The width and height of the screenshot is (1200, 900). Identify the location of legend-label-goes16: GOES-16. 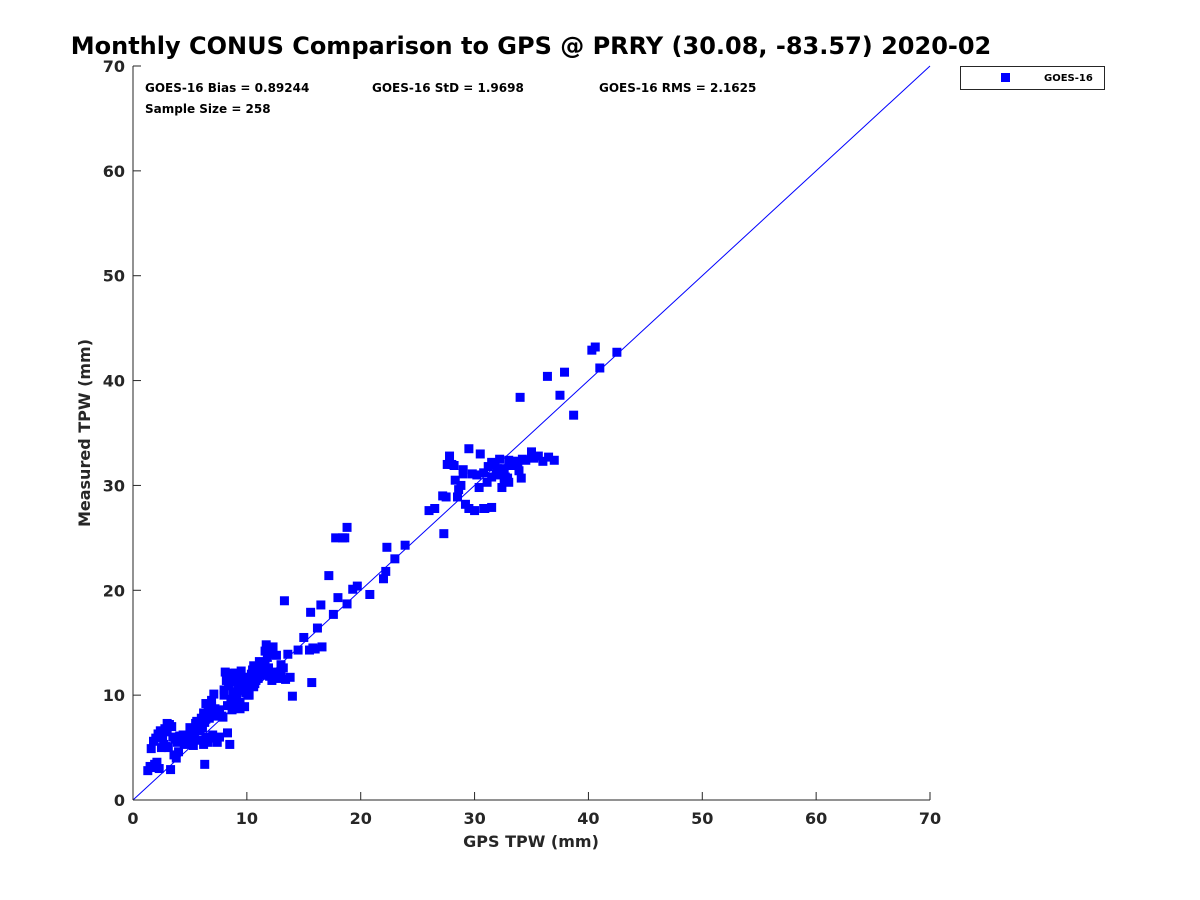
(1068, 78).